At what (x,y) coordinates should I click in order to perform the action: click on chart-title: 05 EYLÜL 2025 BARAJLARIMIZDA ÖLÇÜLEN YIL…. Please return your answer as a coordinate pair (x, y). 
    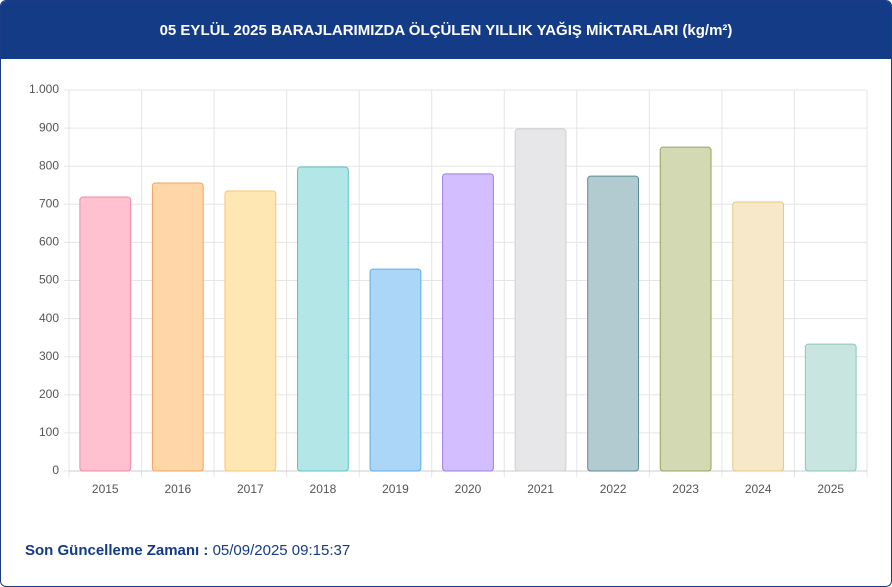
    Looking at the image, I should click on (446, 30).